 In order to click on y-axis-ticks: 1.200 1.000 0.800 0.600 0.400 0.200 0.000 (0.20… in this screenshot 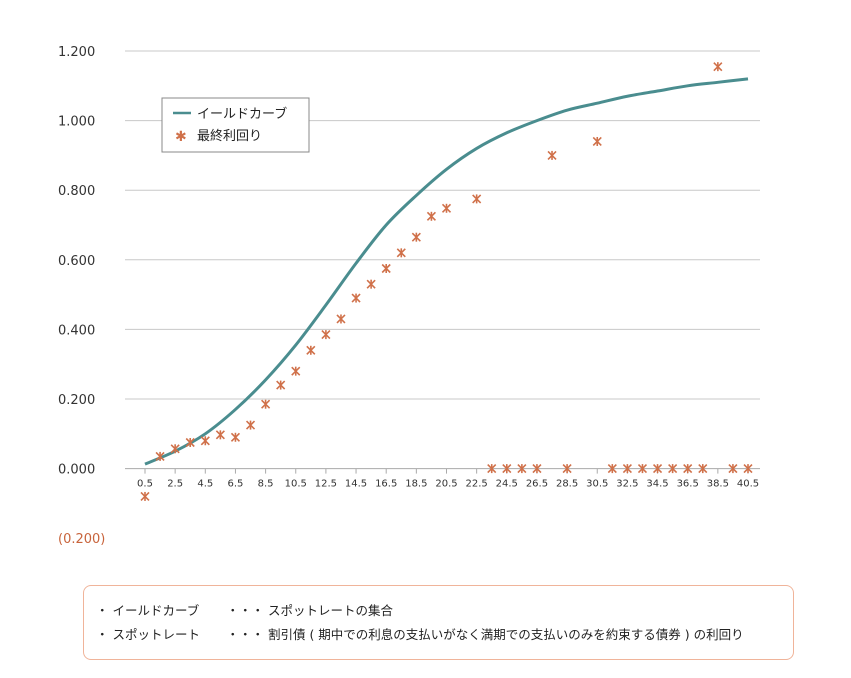, I will do `click(81, 296)`.